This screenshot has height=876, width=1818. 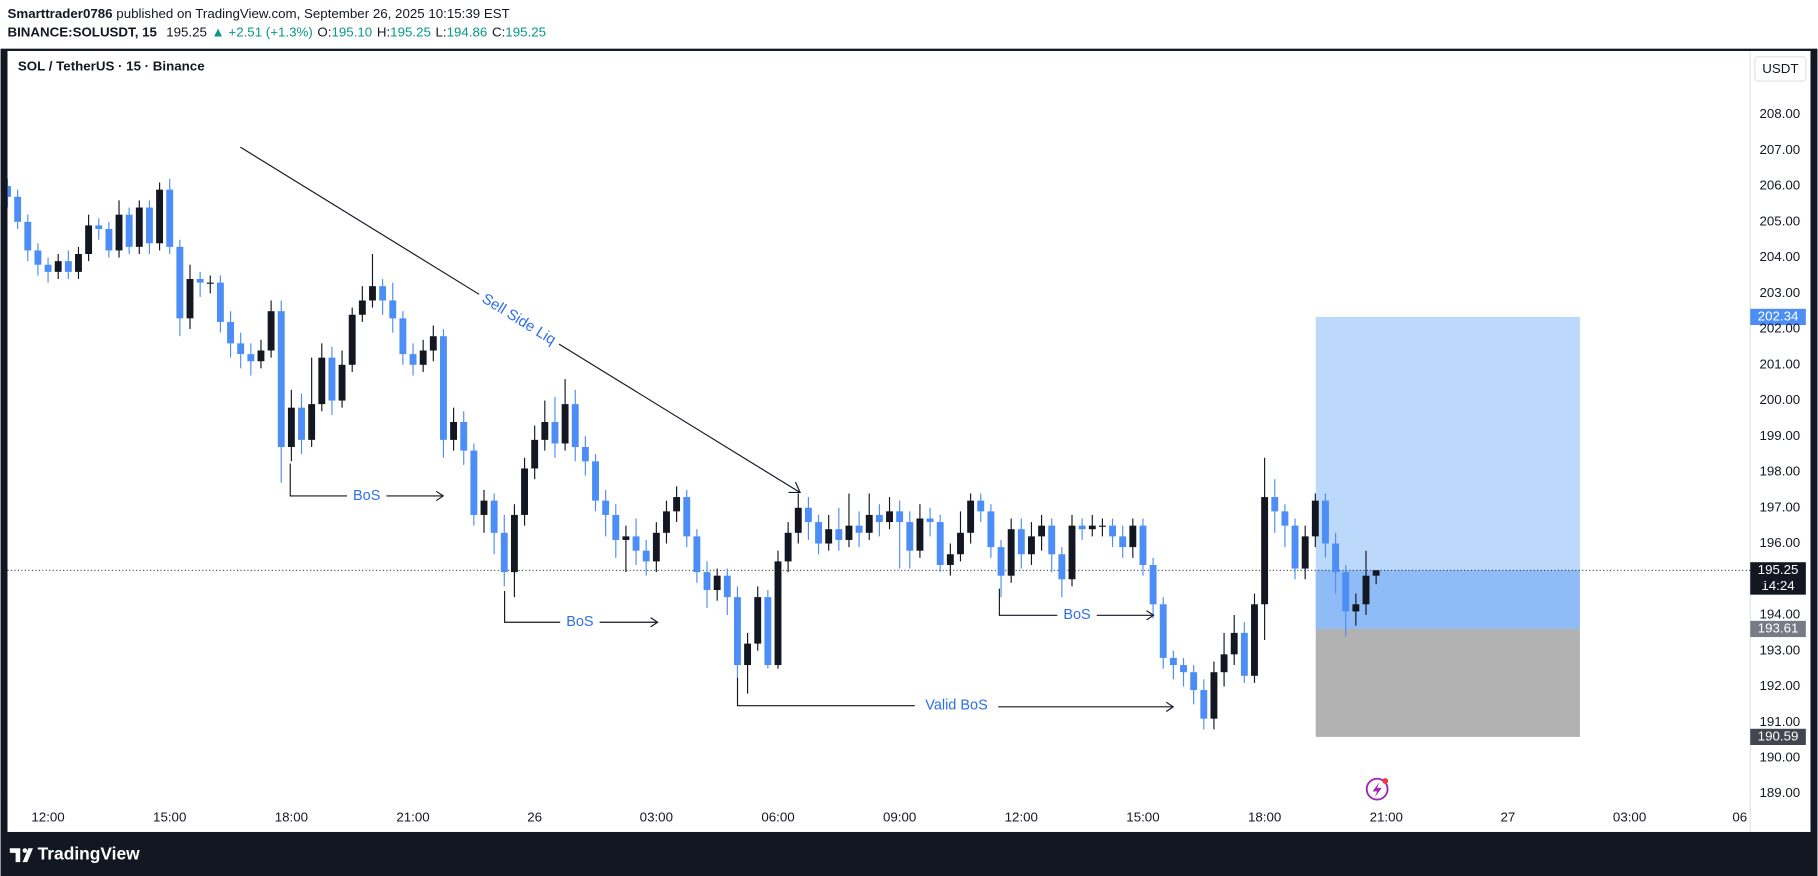 I want to click on footer-brand: TradingView, so click(x=89, y=854).